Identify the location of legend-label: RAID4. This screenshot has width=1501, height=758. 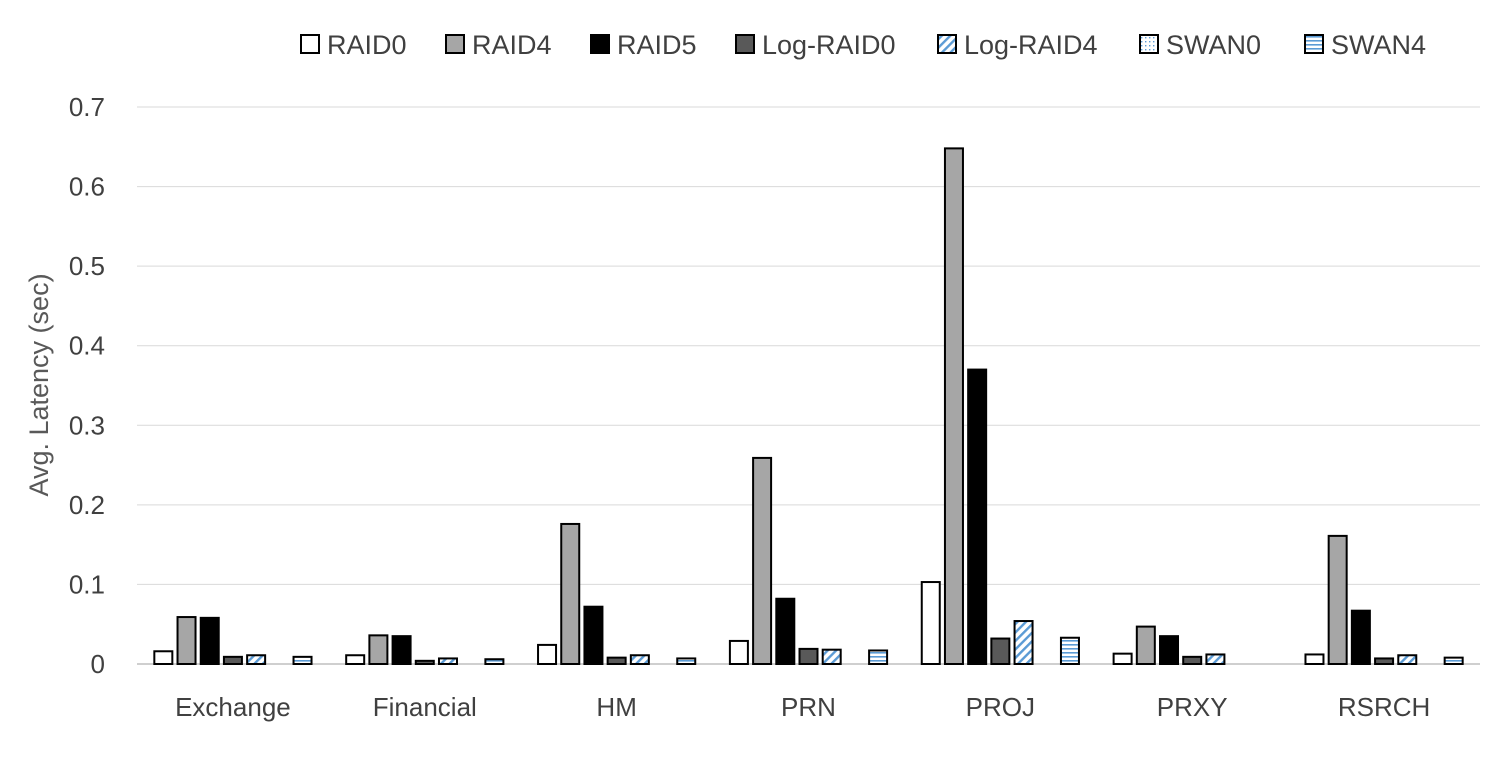
(512, 45).